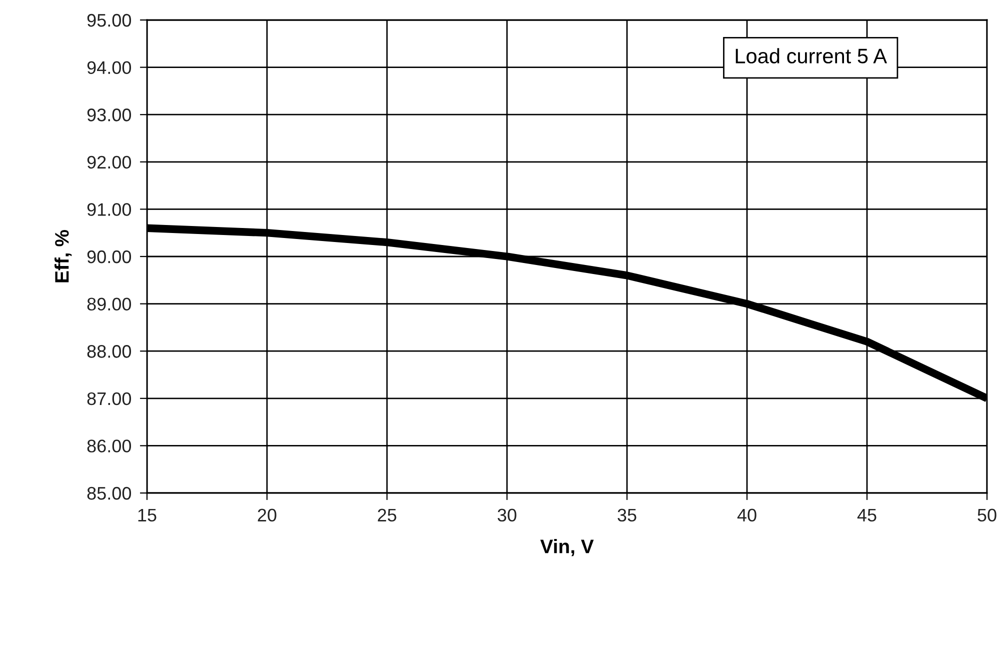 The width and height of the screenshot is (998, 649). What do you see at coordinates (109, 399) in the screenshot?
I see `y-tick-label: 87.00` at bounding box center [109, 399].